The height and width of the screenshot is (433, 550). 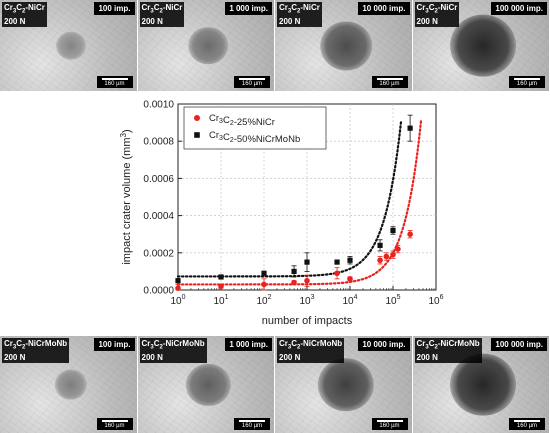 I want to click on x-tick-label: 10¹, so click(x=220, y=300).